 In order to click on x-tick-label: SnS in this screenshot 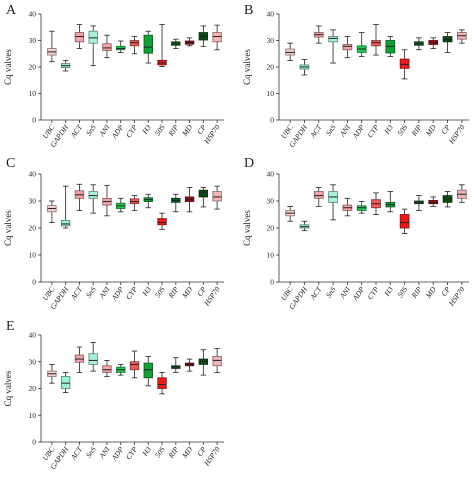, I will do `click(91, 130)`.